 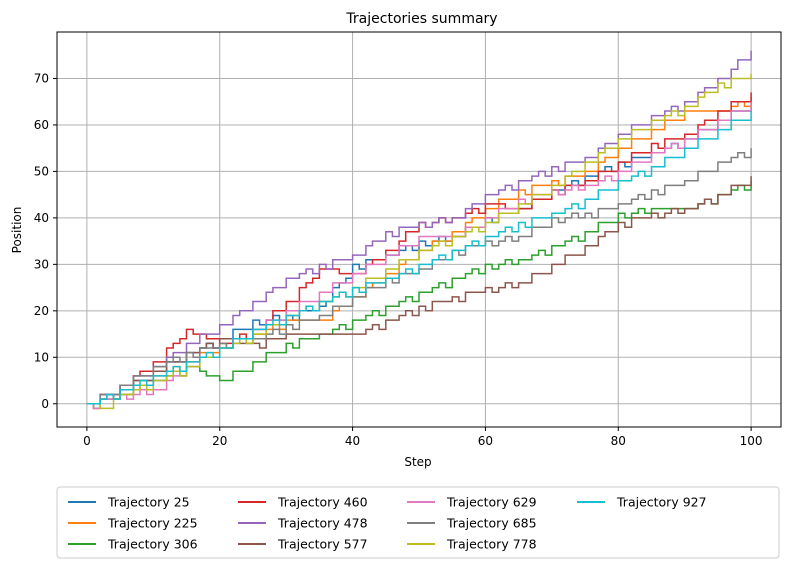 I want to click on x-axis-ticks: 0 20 40 60 80 100, so click(x=423, y=437).